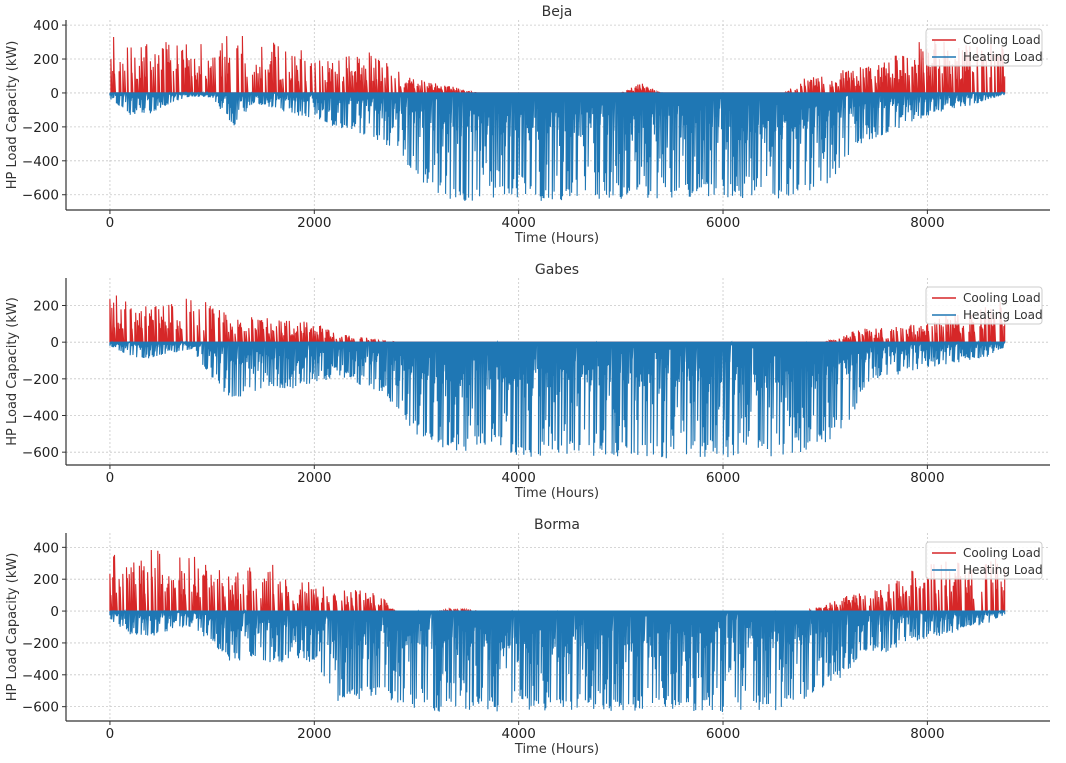 Image resolution: width=1066 pixels, height=763 pixels. Describe the element at coordinates (557, 12) in the screenshot. I see `chart-title: Beja` at that location.